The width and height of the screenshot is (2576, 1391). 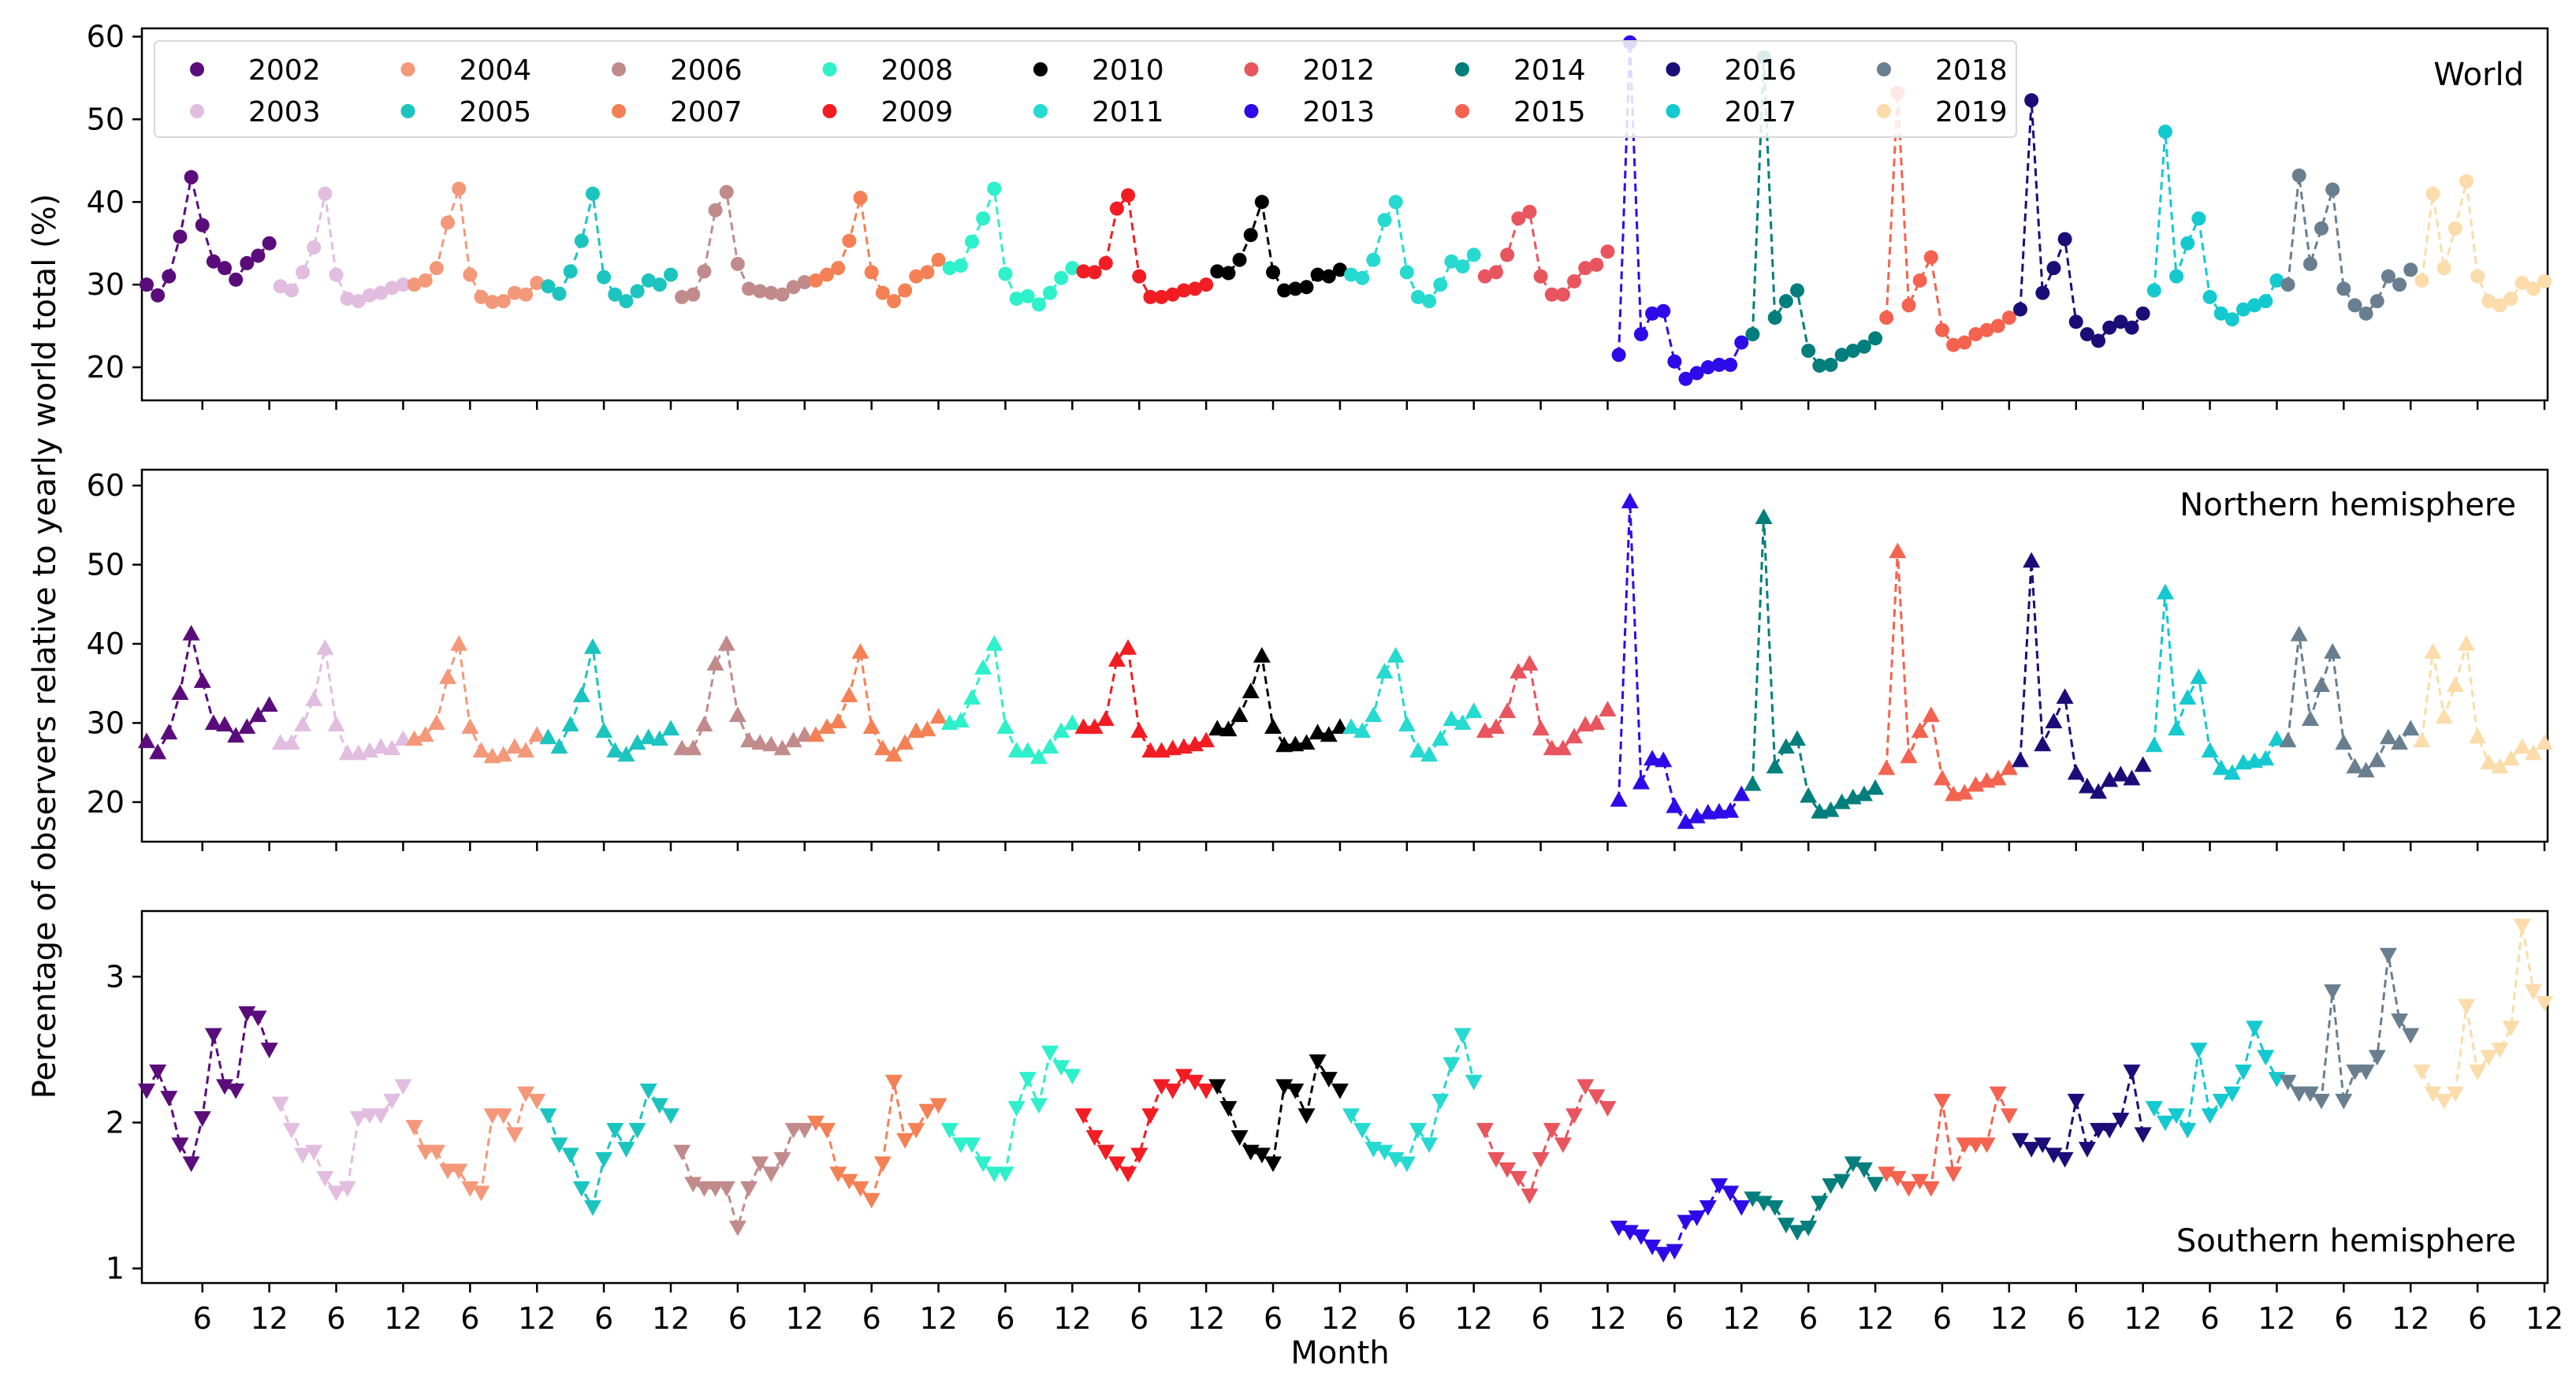 What do you see at coordinates (1011, 246) in the screenshot?
I see `series-2008` at bounding box center [1011, 246].